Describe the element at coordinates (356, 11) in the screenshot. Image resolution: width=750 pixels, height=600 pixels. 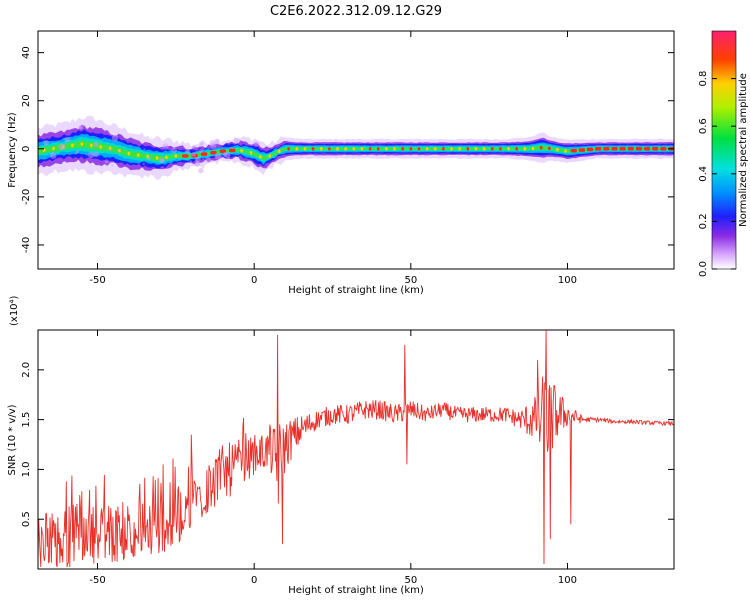
I see `figure-title: C2E6.2022.312.09.12.G29` at that location.